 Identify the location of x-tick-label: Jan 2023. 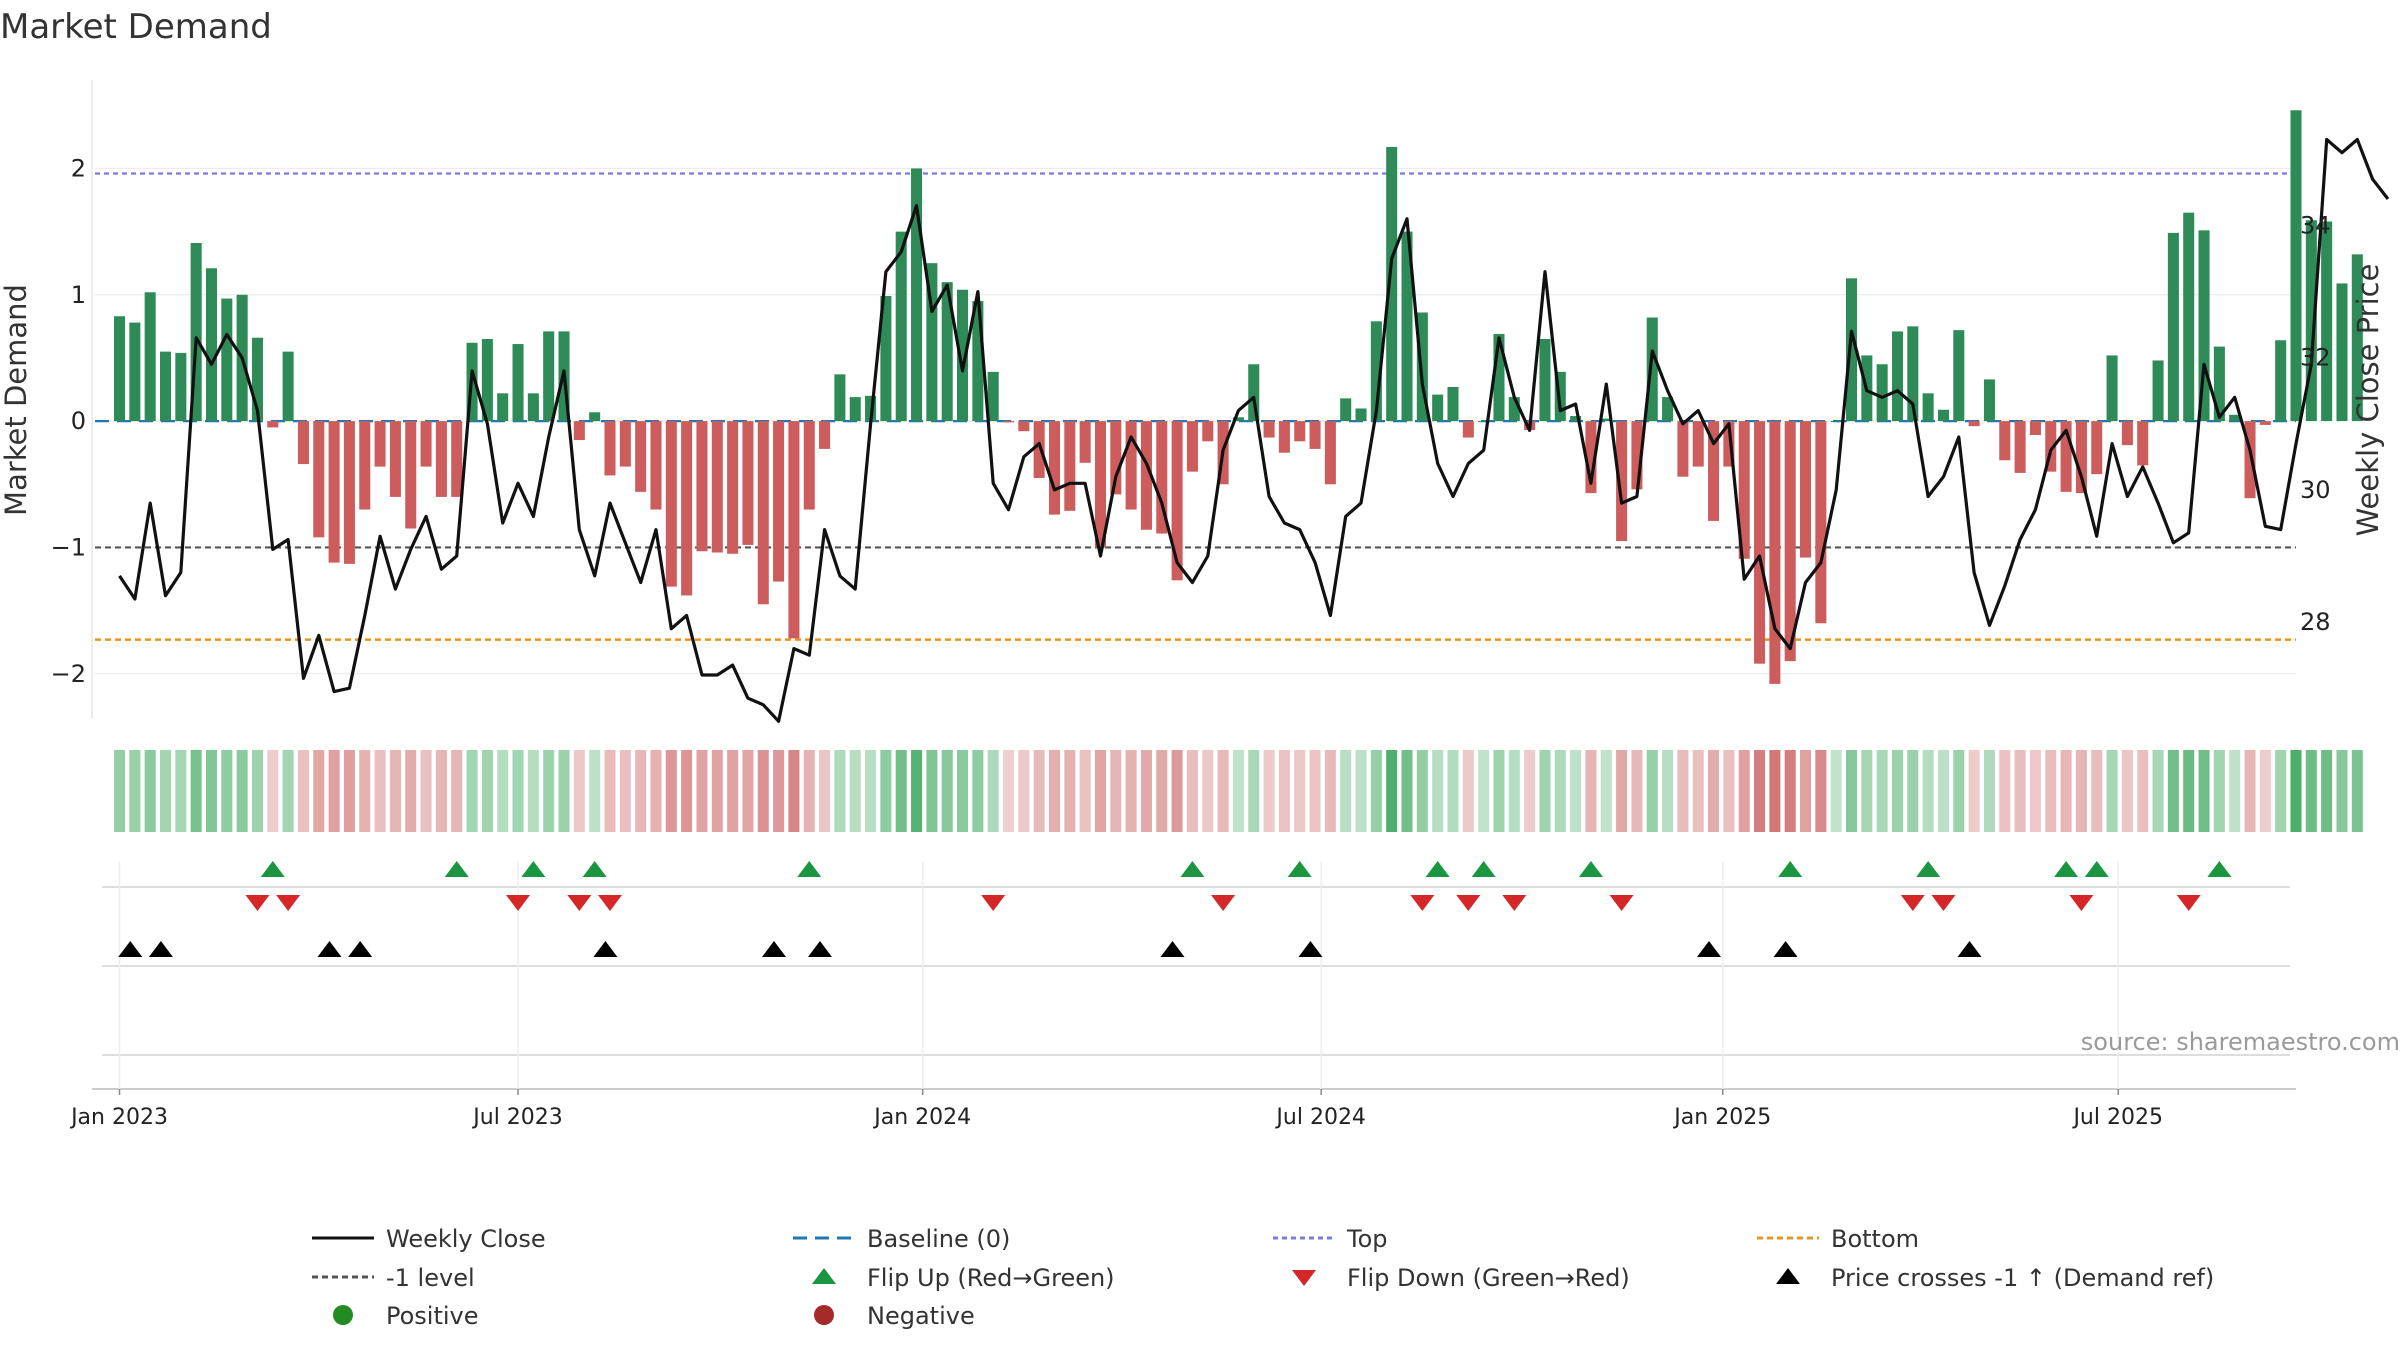
(118, 1117).